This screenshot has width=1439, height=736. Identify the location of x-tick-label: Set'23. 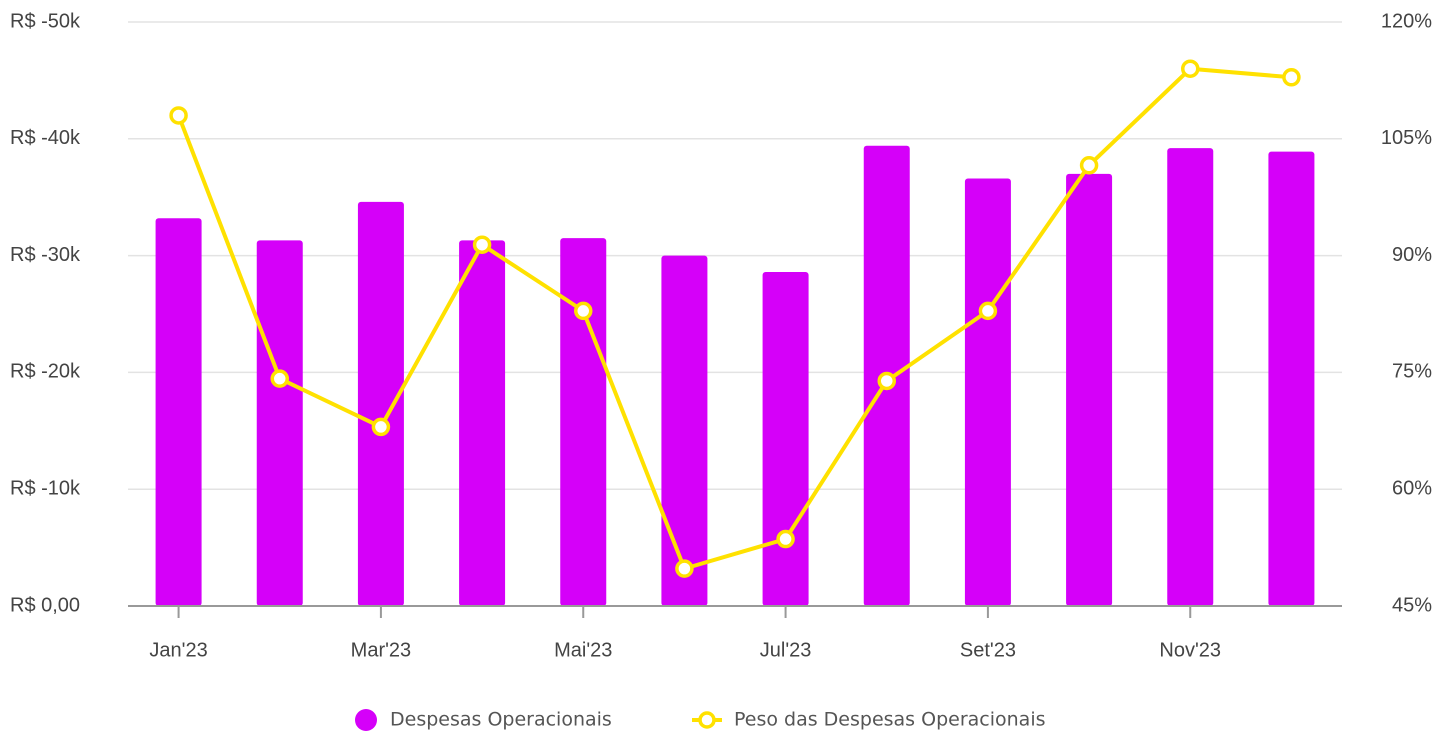
(988, 650).